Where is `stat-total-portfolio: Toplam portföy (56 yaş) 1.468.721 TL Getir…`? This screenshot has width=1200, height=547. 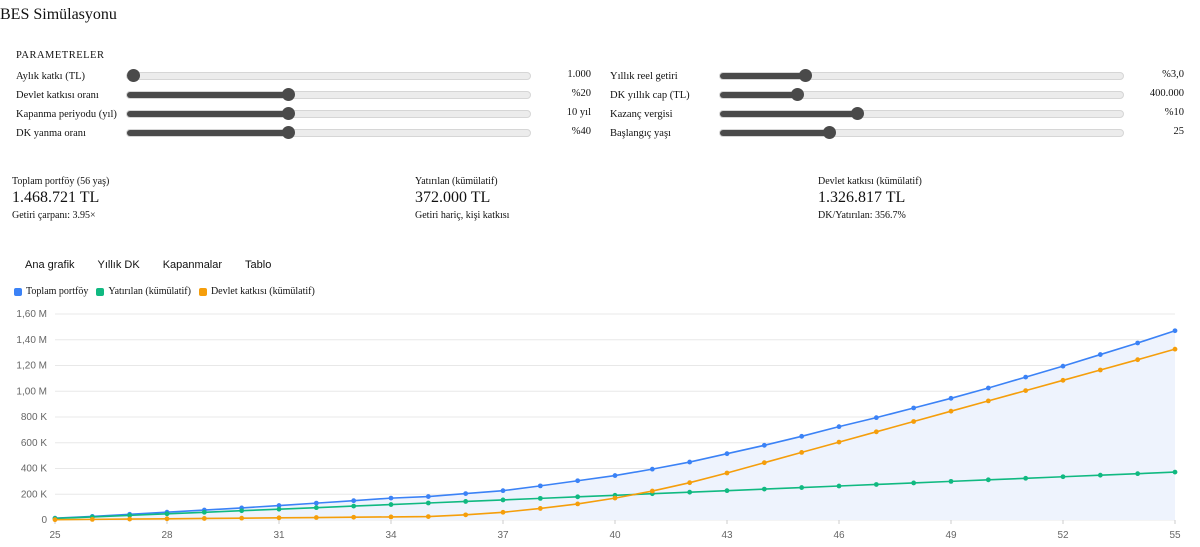 stat-total-portfolio: Toplam portföy (56 yaş) 1.468.721 TL Getir… is located at coordinates (60, 198).